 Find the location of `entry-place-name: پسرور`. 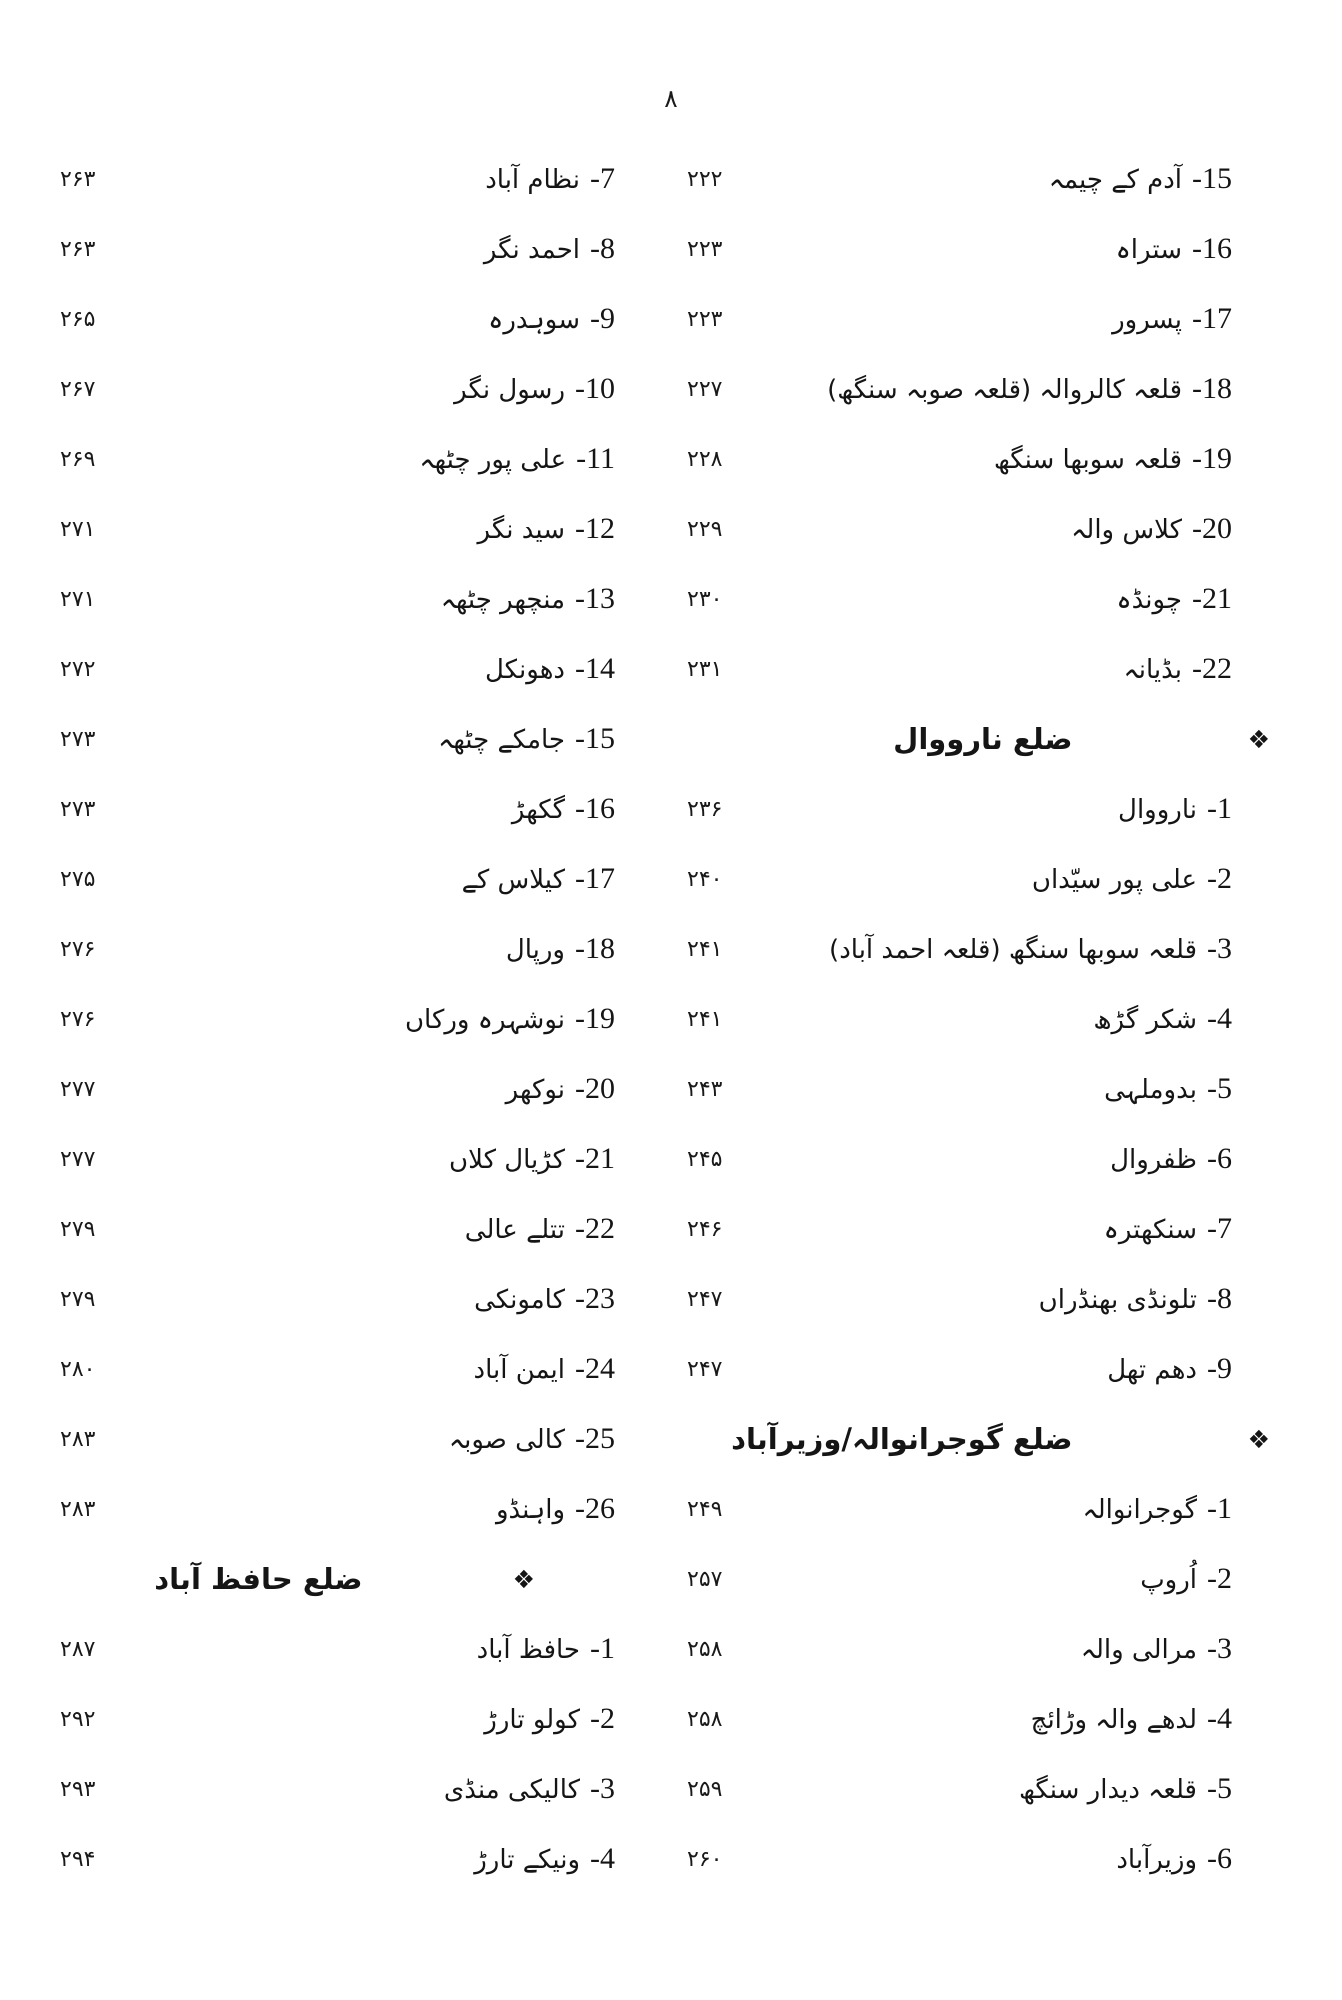

entry-place-name: پسرور is located at coordinates (1147, 320).